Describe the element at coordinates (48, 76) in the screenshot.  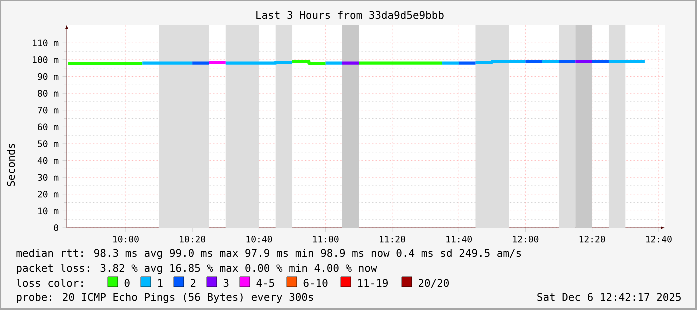
I see `y-tick-label: 90 m` at that location.